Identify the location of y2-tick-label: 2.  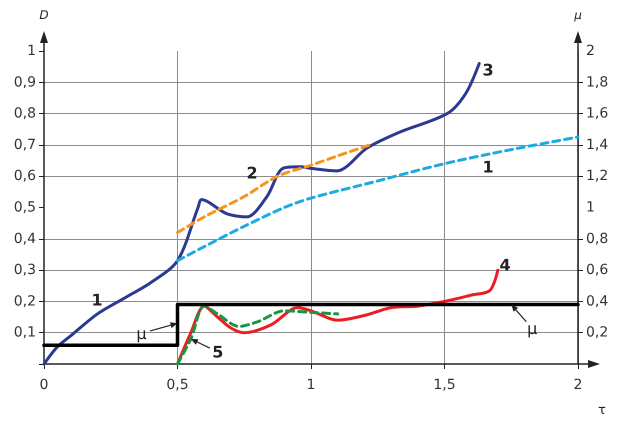
(590, 51).